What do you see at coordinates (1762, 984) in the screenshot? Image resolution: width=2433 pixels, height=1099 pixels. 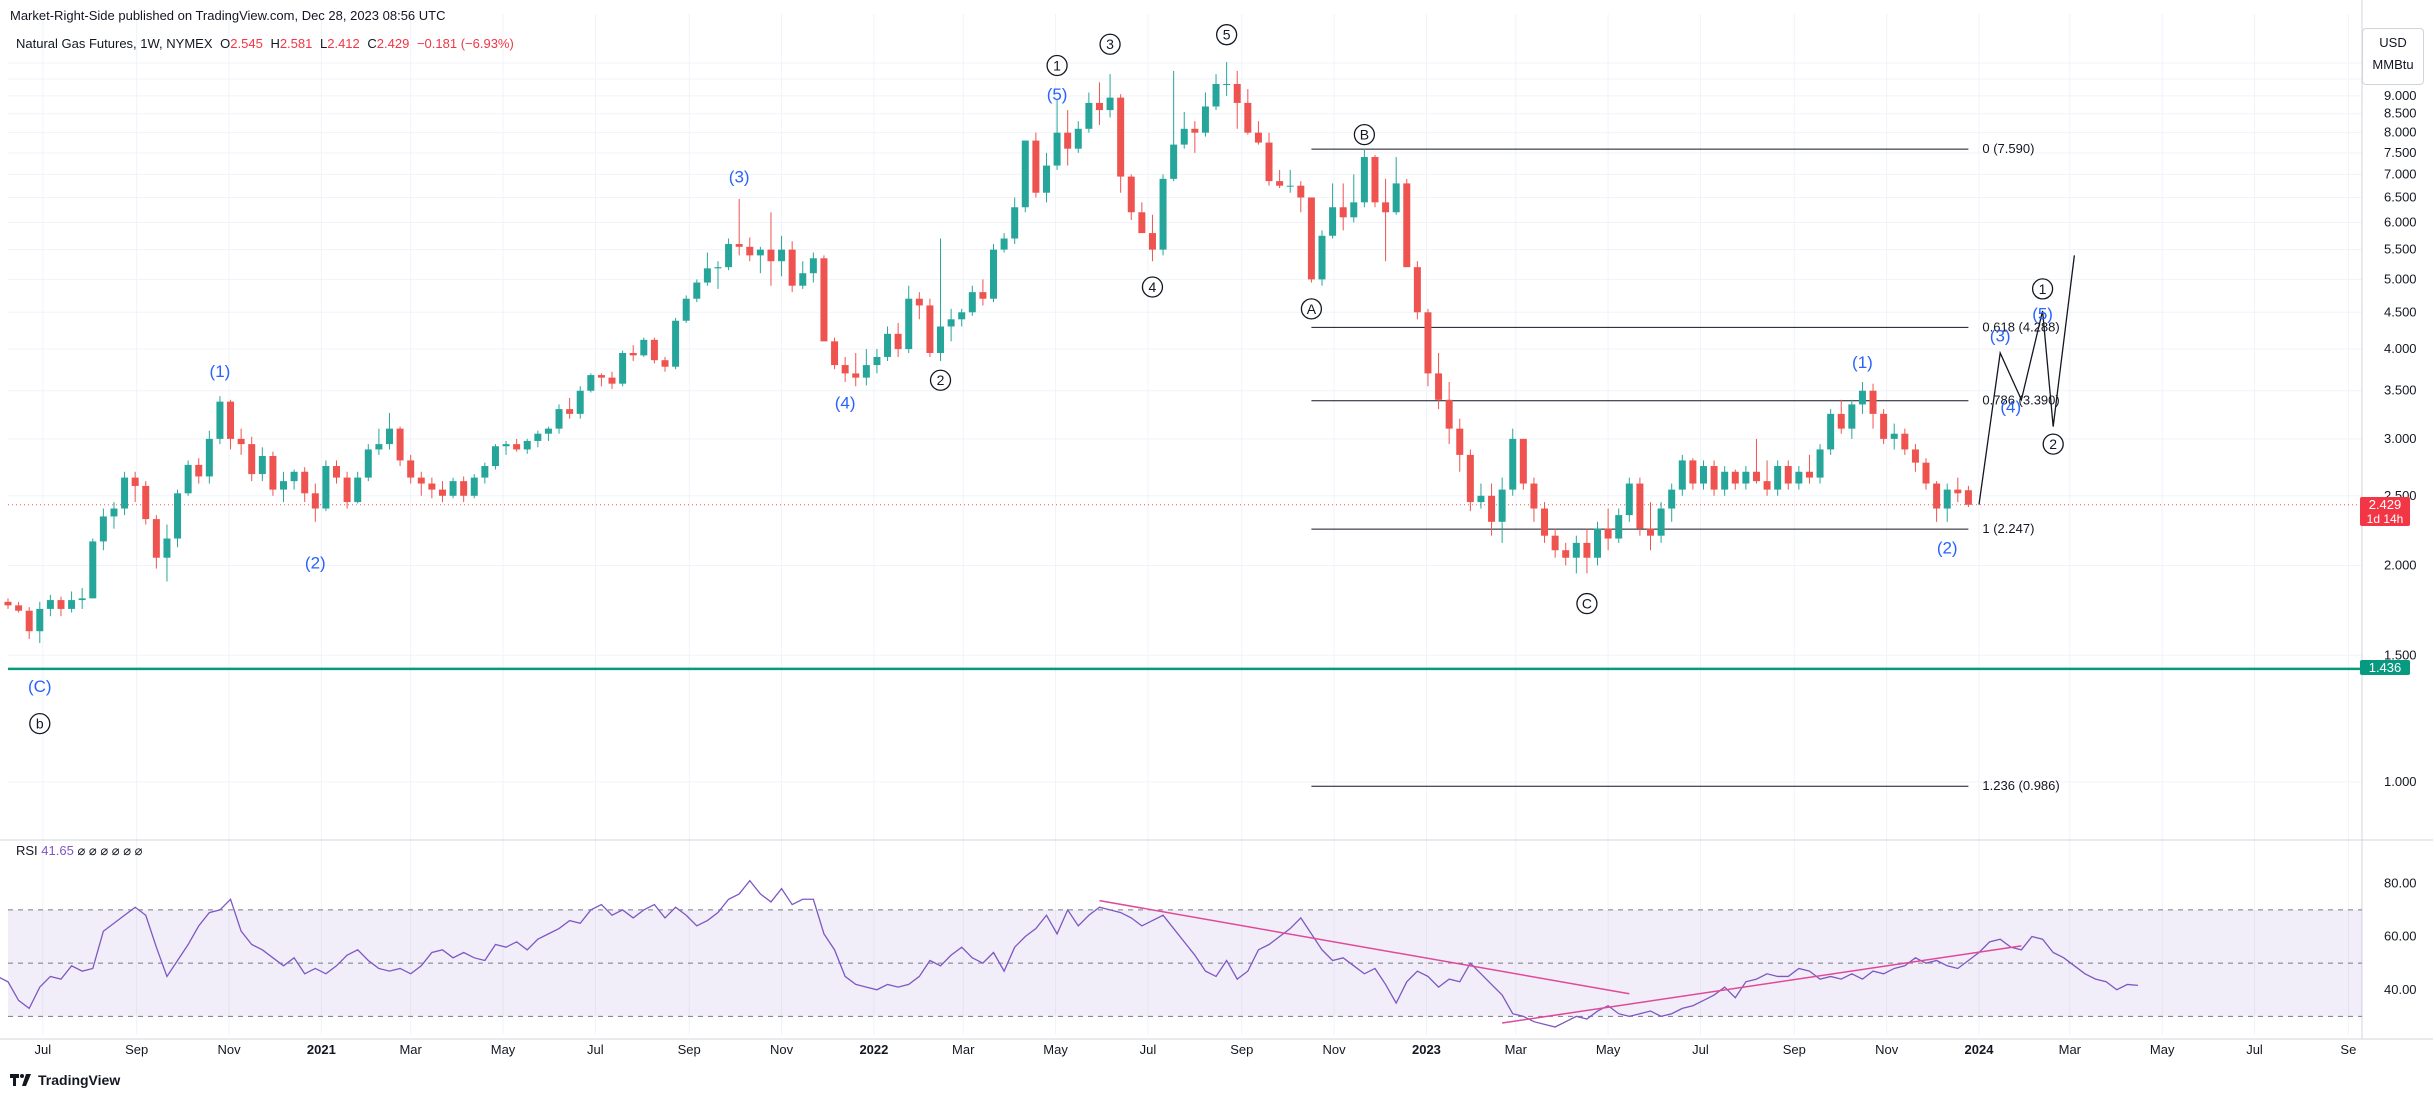 I see `rsi-trendline` at bounding box center [1762, 984].